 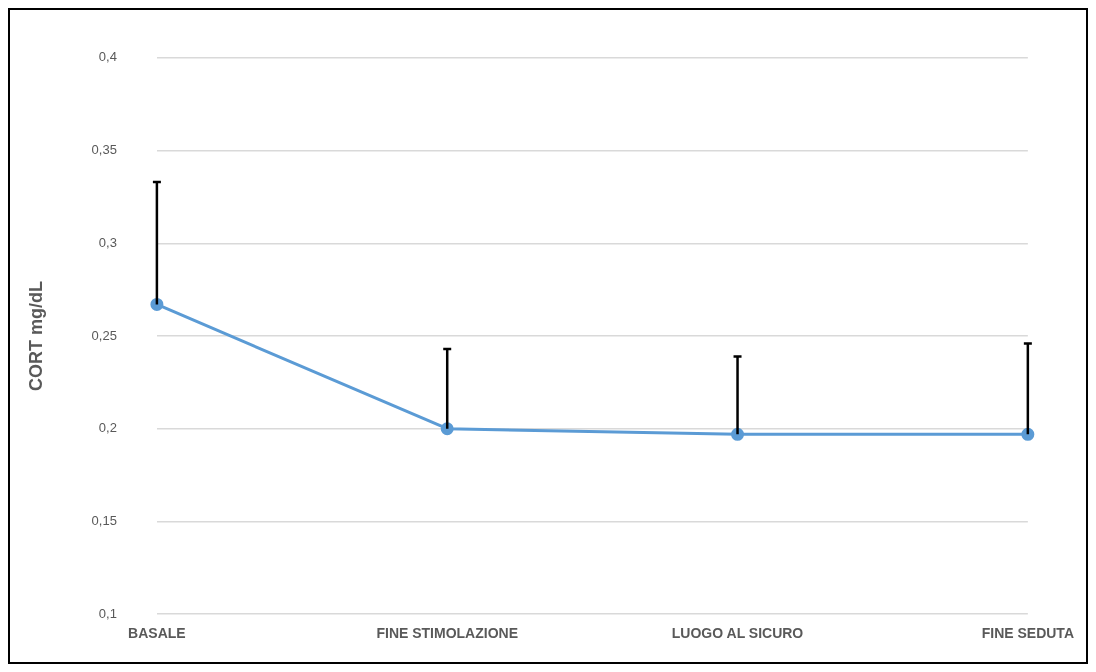 I want to click on x-tick-label: LUOGO AL SICURO, so click(x=737, y=633).